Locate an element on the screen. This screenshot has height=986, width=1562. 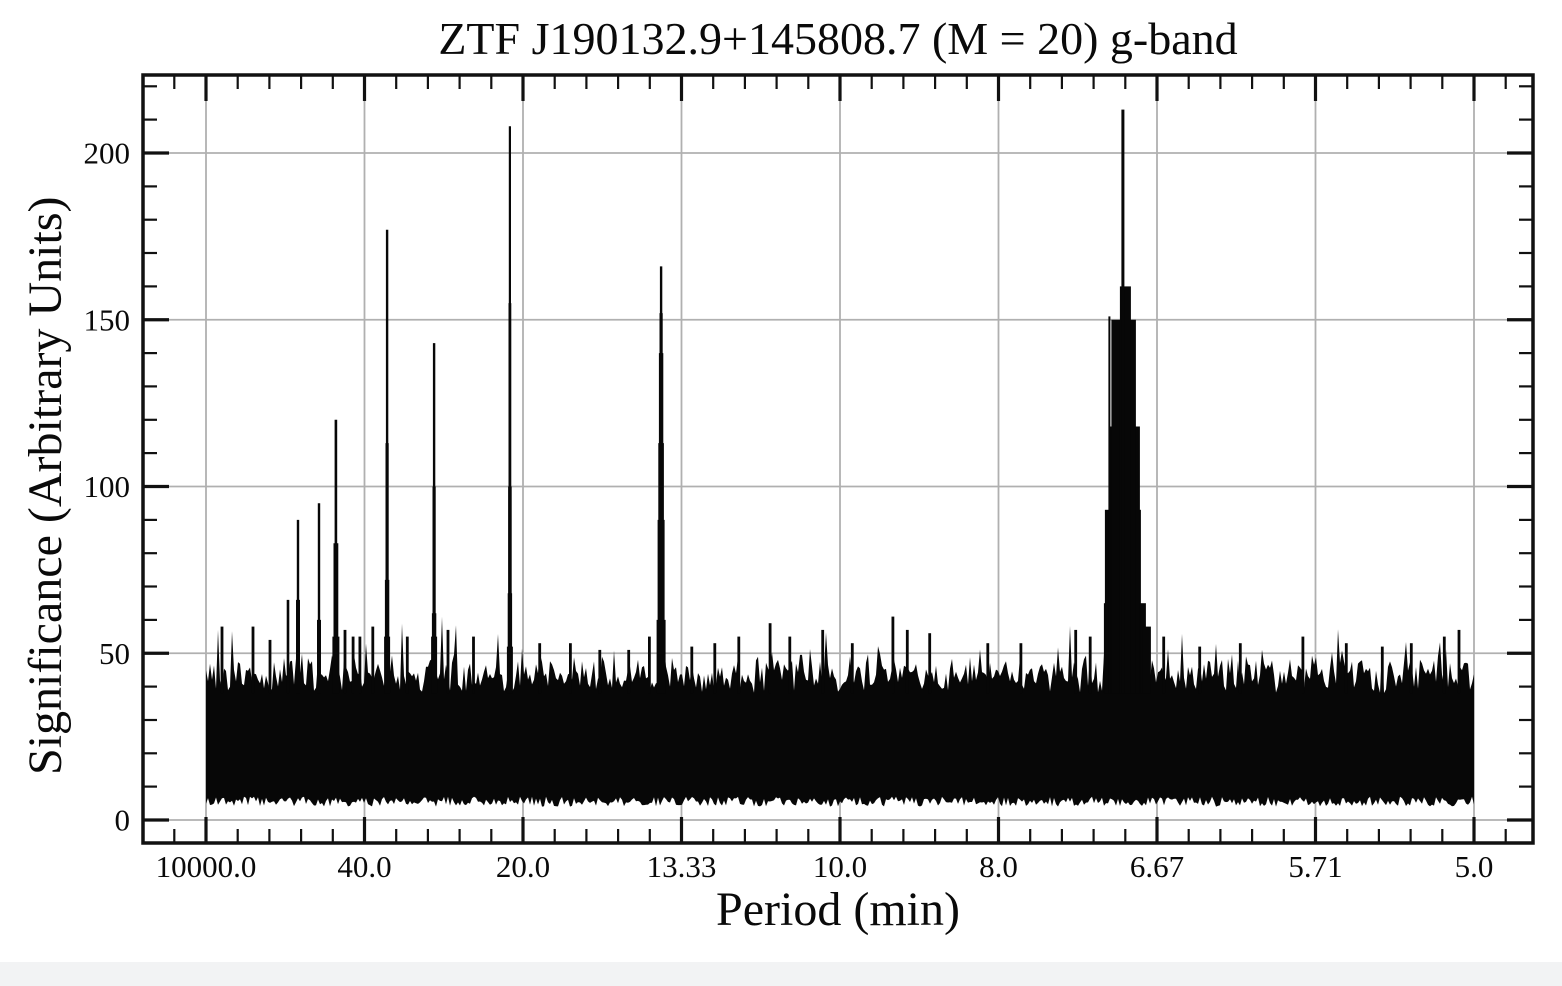
x-tick-label: 40.0 is located at coordinates (364, 866).